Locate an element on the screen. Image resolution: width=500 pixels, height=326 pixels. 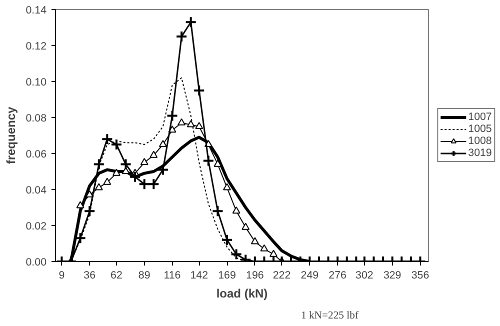
legend-label: 1005 is located at coordinates (480, 129).